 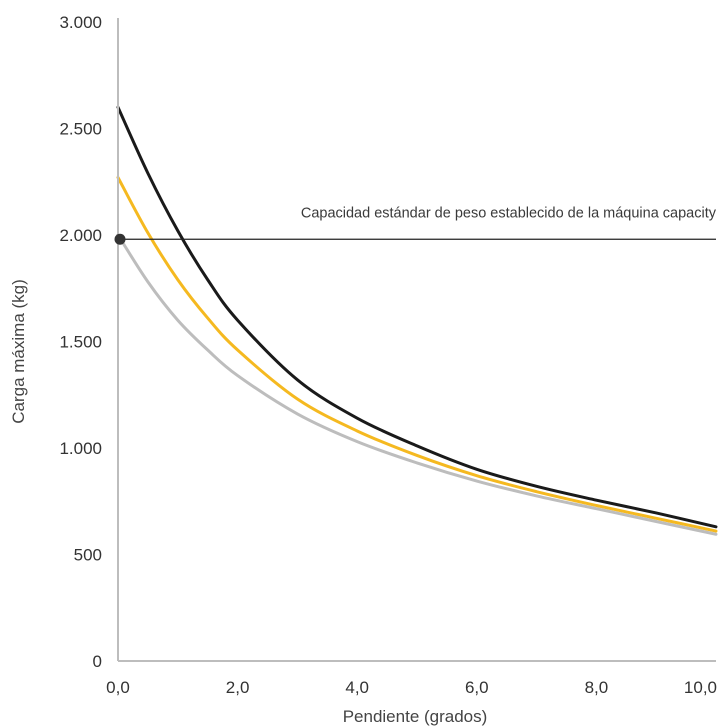 I want to click on x-tick-label: 4,0, so click(x=357, y=687).